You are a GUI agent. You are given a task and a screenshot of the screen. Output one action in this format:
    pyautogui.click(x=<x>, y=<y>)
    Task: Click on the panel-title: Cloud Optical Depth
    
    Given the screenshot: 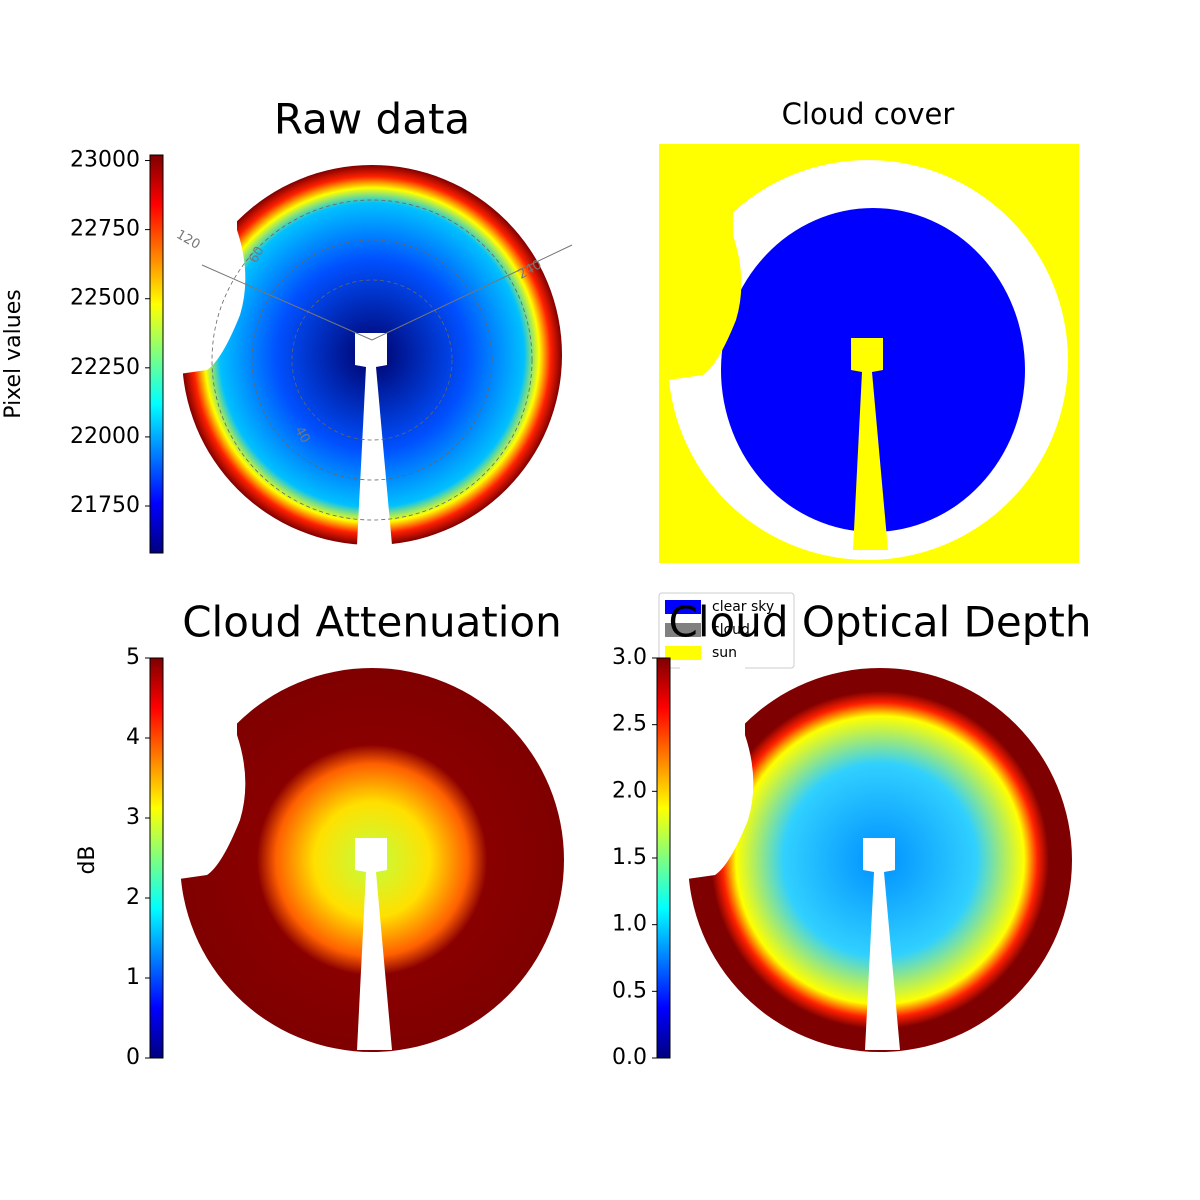 What is the action you would take?
    pyautogui.click(x=880, y=622)
    